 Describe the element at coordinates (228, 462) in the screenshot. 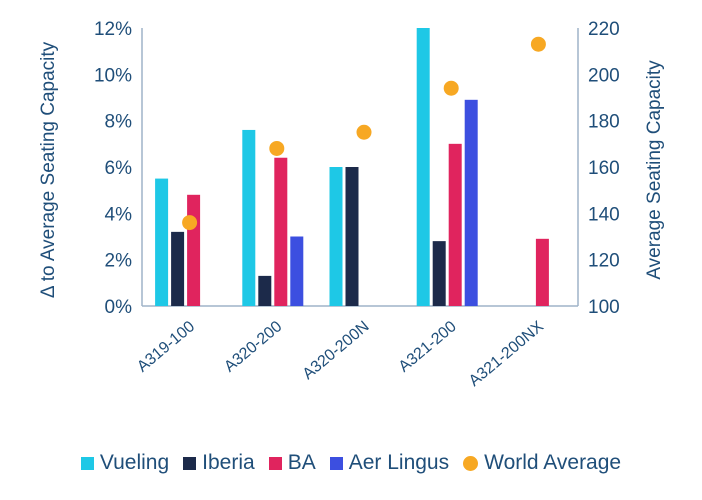

I see `legend-label: Iberia` at that location.